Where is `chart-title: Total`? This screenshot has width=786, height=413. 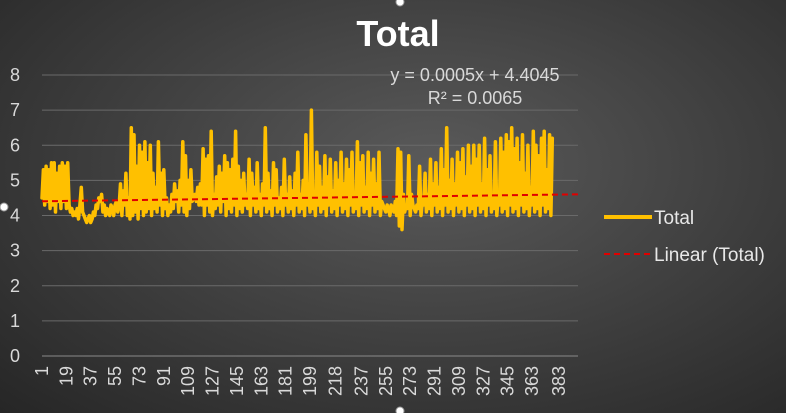
chart-title: Total is located at coordinates (397, 33).